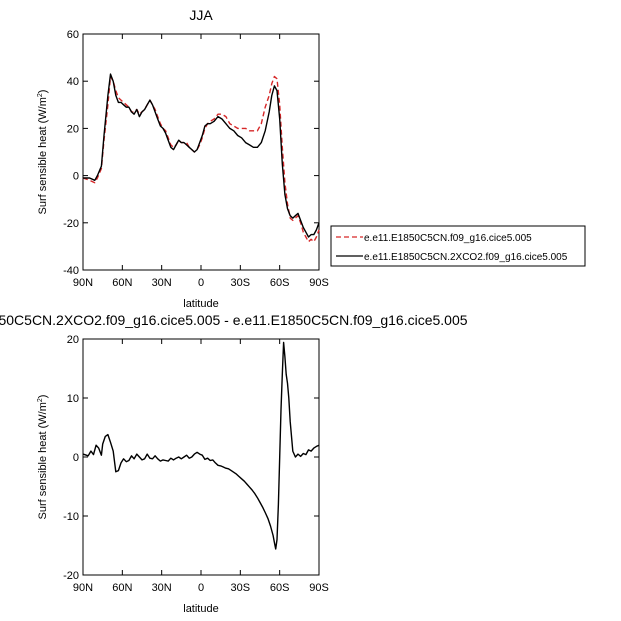 The height and width of the screenshot is (621, 621). I want to click on top-plot-frame, so click(201, 152).